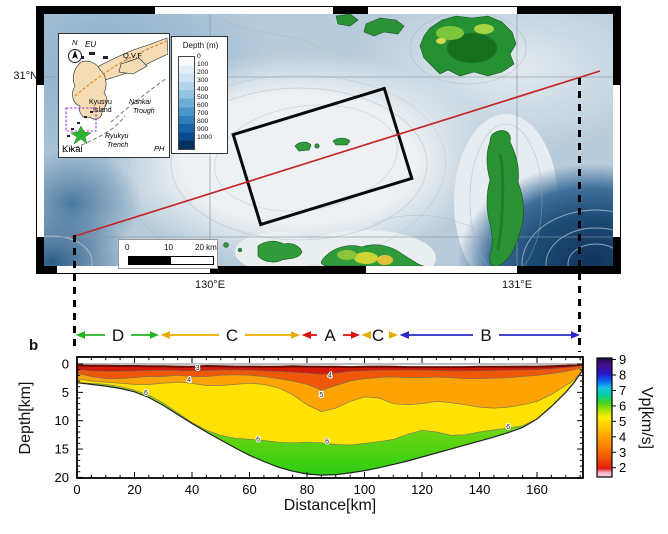 The width and height of the screenshot is (668, 534). I want to click on inset-kyusyu-label-2: Island, so click(102, 110).